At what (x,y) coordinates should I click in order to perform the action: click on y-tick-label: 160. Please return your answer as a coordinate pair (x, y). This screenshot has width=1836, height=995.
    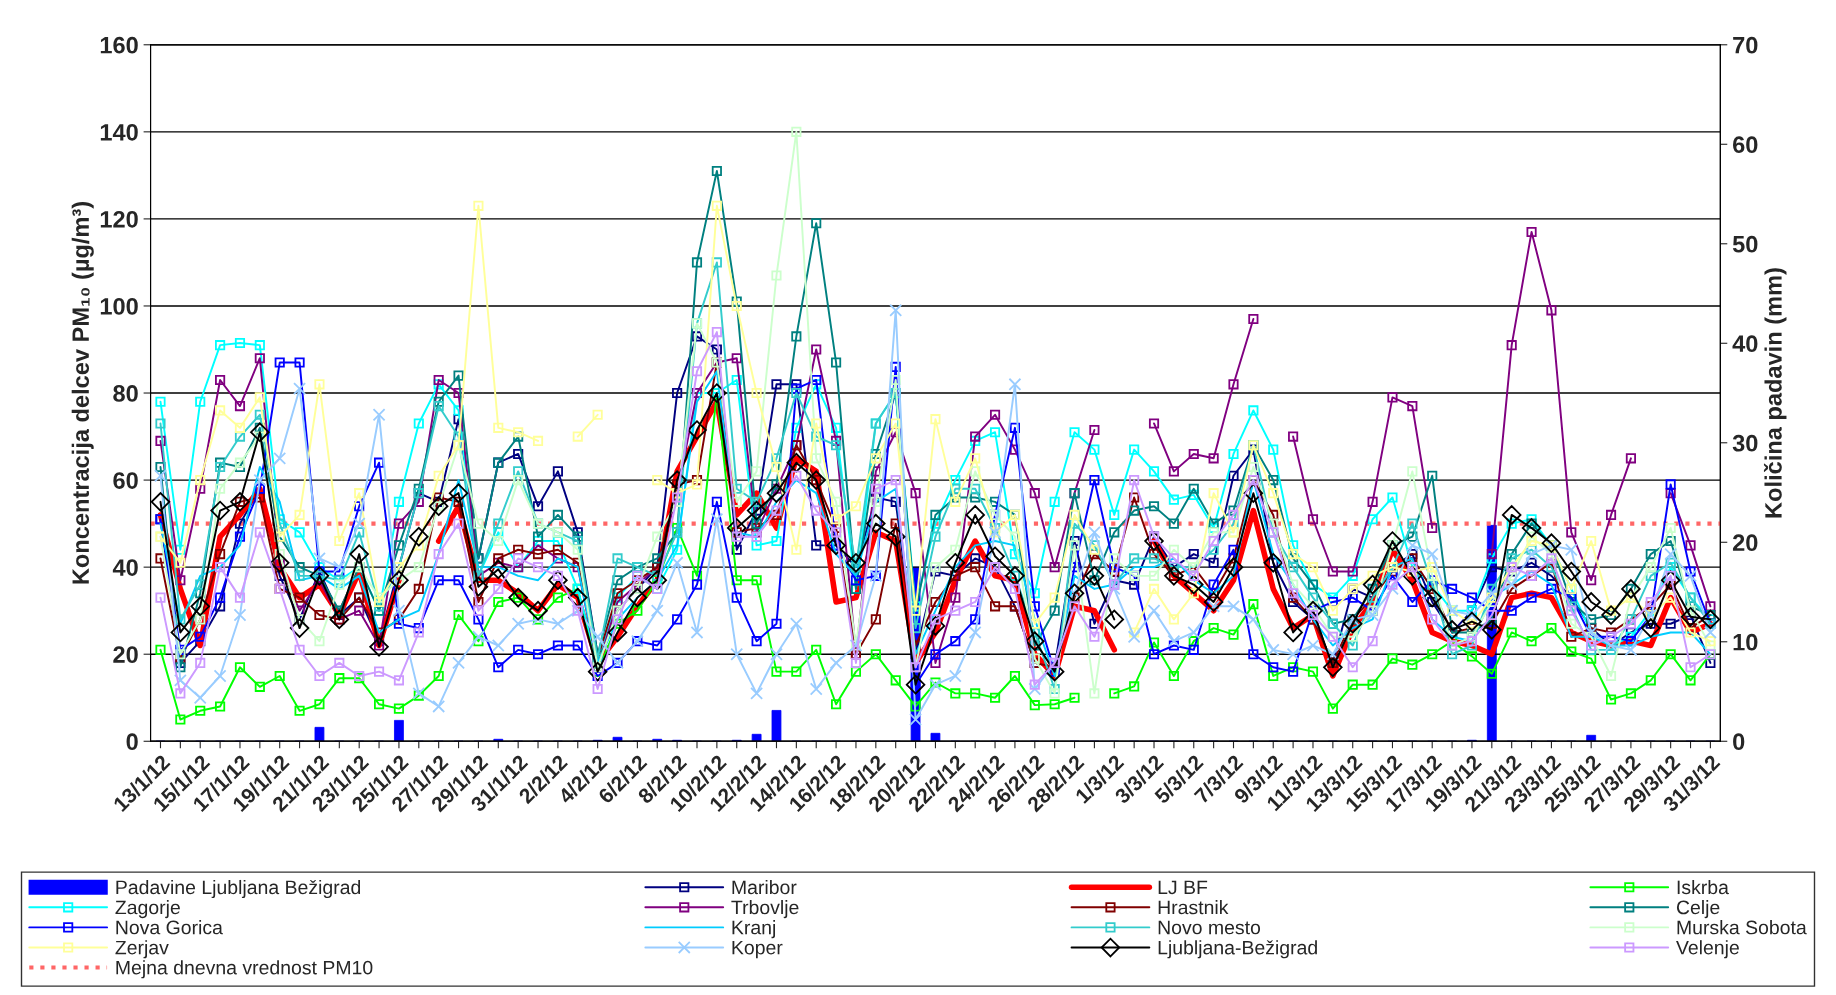
    Looking at the image, I should click on (119, 45).